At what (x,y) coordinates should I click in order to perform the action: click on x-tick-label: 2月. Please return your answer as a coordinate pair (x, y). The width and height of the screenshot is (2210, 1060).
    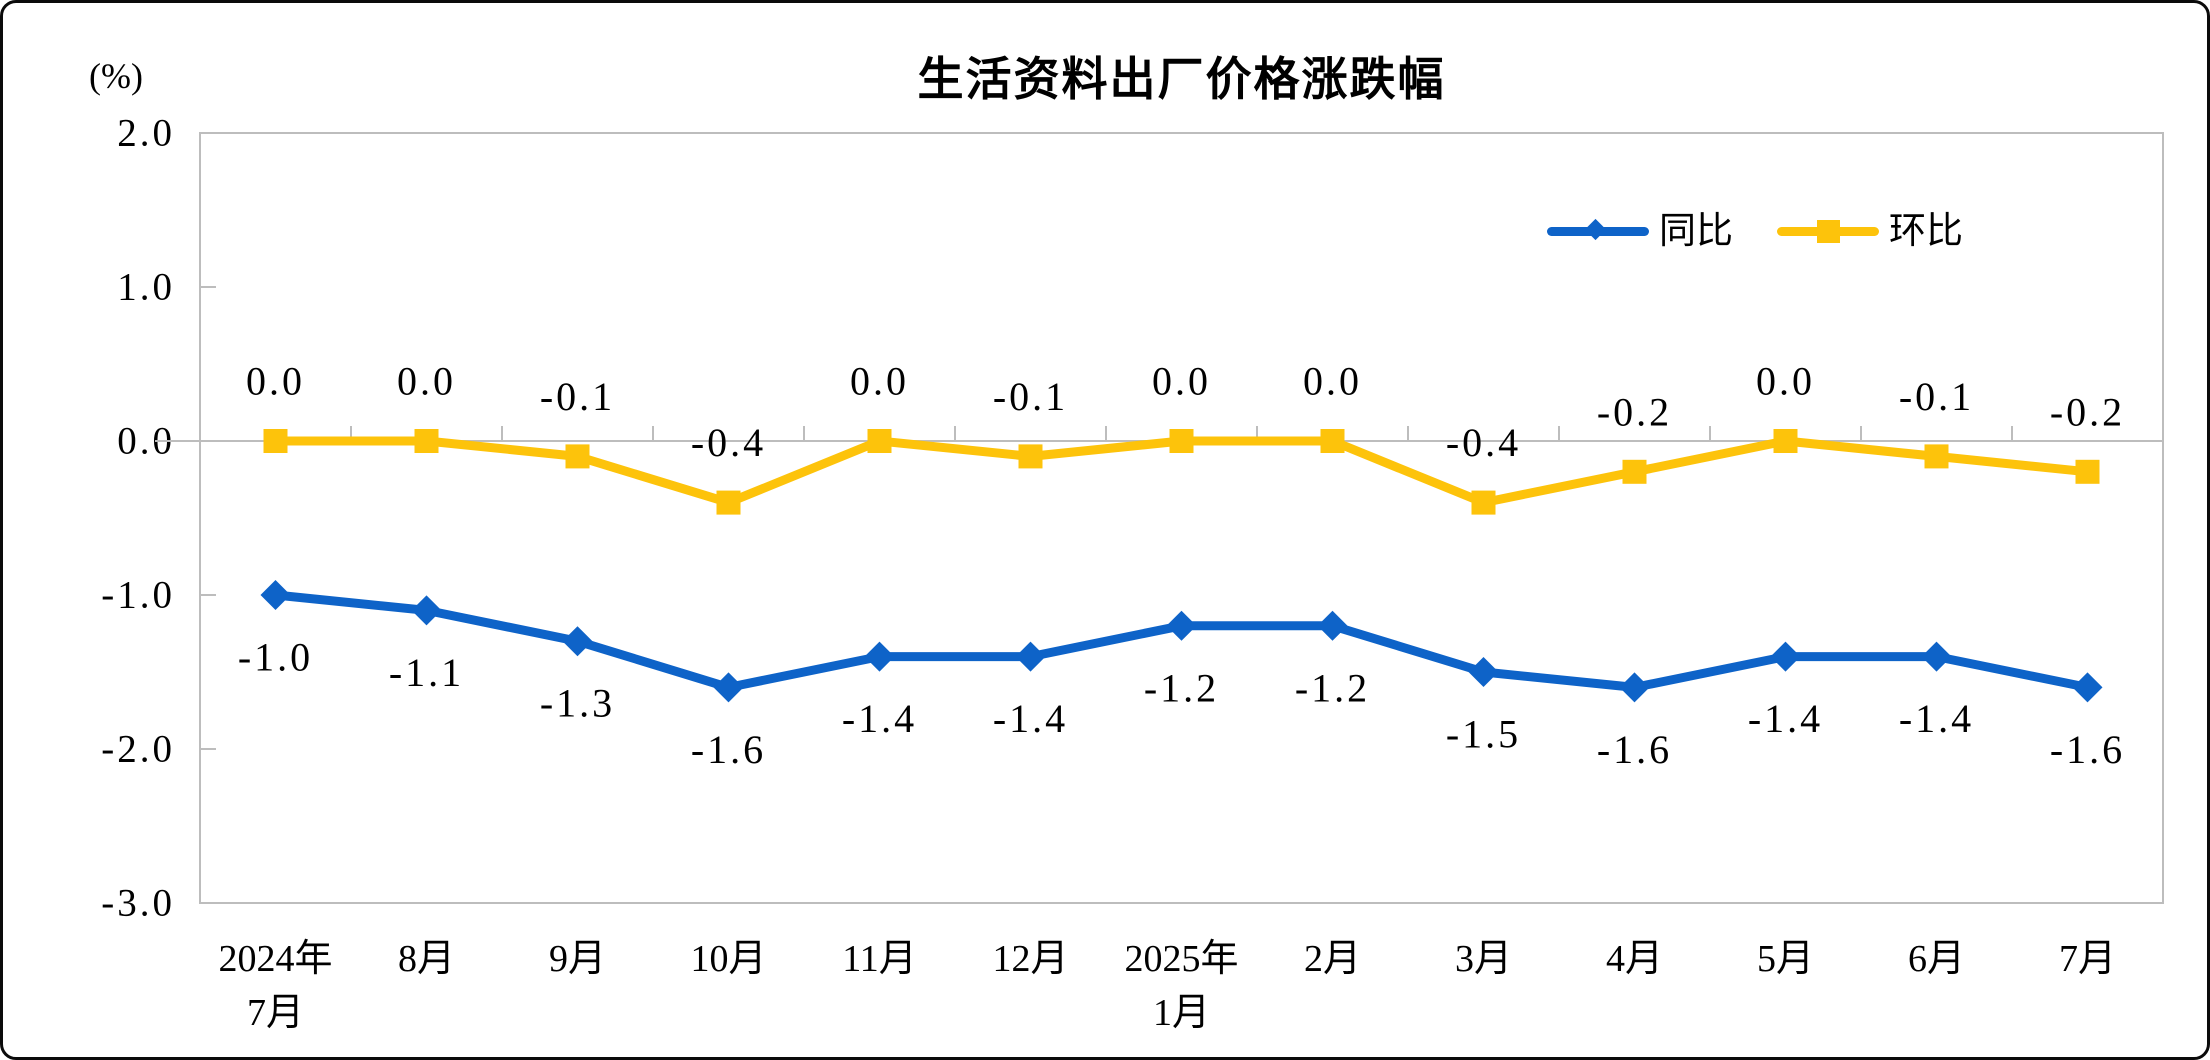
    Looking at the image, I should click on (1332, 959).